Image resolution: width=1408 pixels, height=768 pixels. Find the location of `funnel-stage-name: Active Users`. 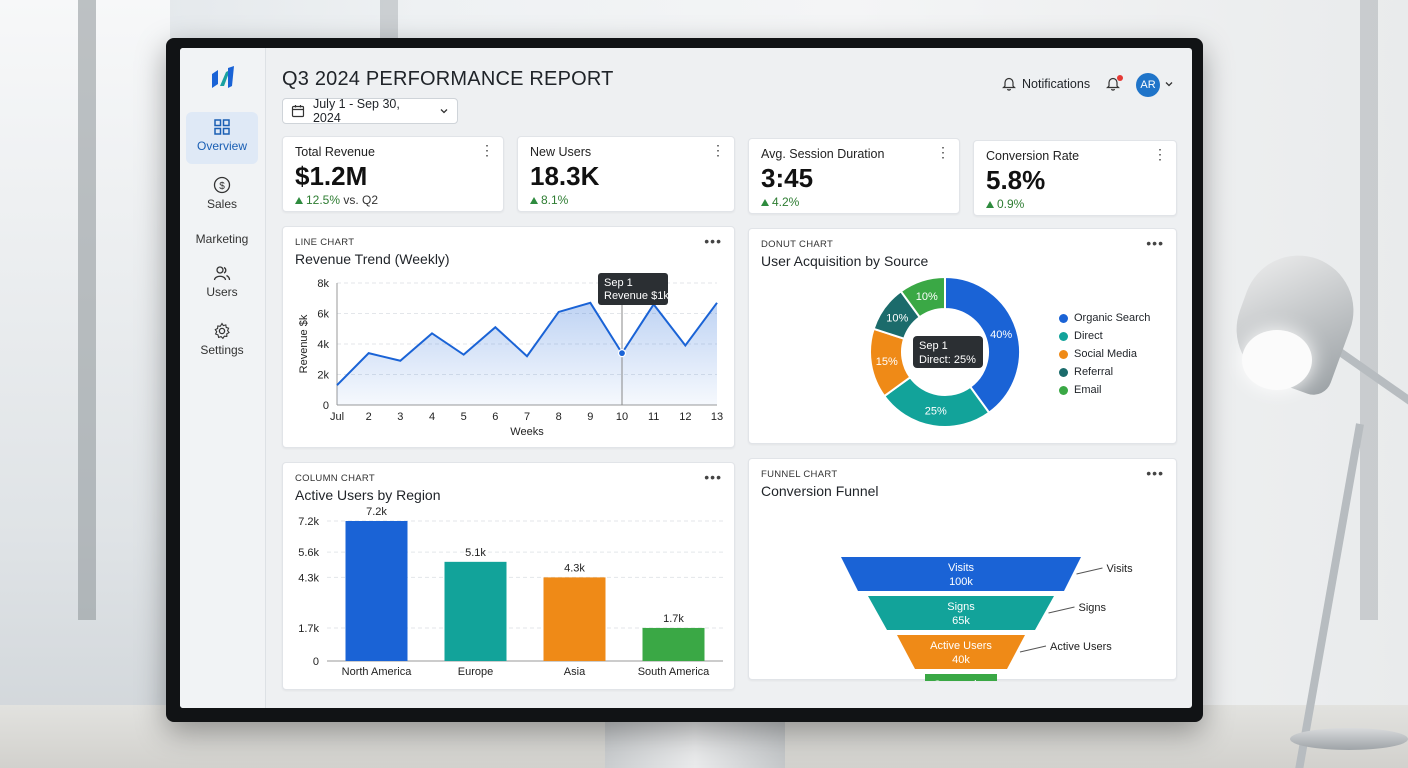

funnel-stage-name: Active Users is located at coordinates (961, 646).